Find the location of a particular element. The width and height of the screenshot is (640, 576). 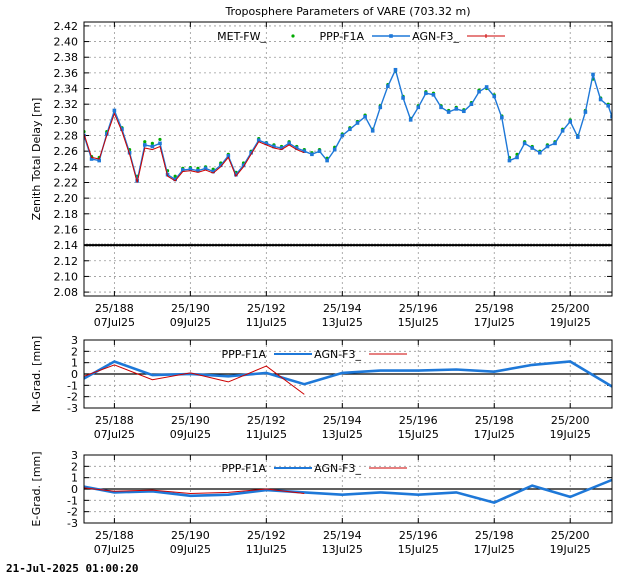

tick-label-date: 07Jul25 is located at coordinates (114, 434).